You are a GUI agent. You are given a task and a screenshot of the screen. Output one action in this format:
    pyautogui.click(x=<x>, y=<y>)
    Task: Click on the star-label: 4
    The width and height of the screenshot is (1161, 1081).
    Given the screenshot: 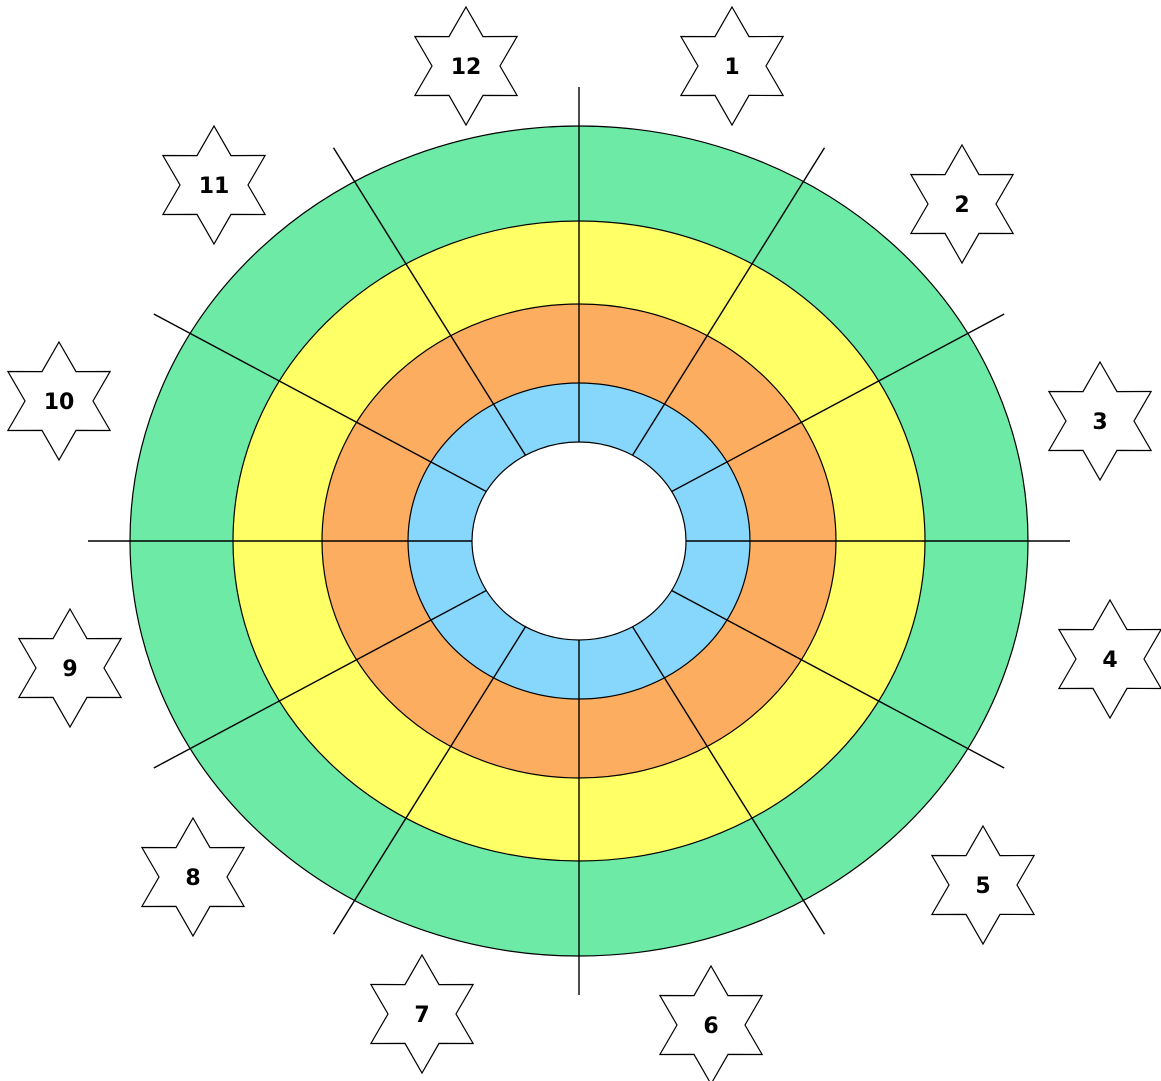 What is the action you would take?
    pyautogui.click(x=1109, y=660)
    